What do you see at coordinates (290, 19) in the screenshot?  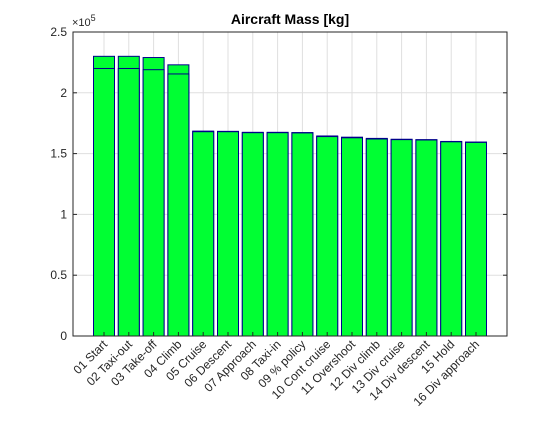 I see `chart-title: Aircraft Mass [kg]` at bounding box center [290, 19].